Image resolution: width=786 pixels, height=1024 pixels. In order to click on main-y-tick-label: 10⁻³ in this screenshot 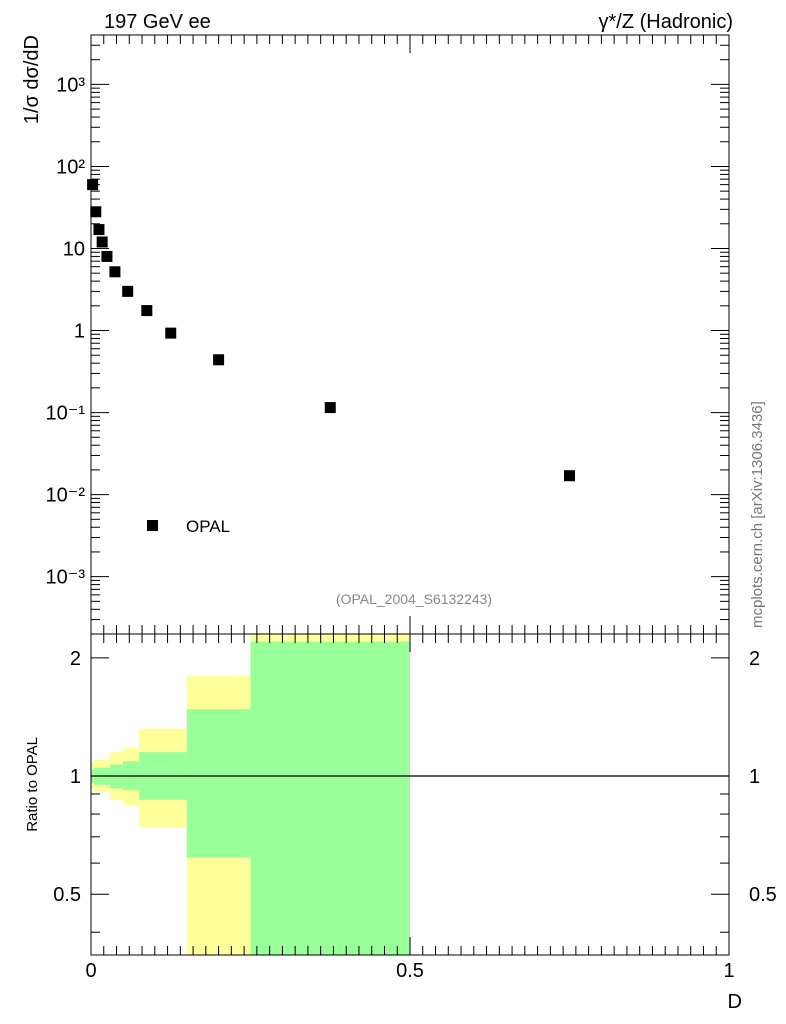, I will do `click(66, 578)`.